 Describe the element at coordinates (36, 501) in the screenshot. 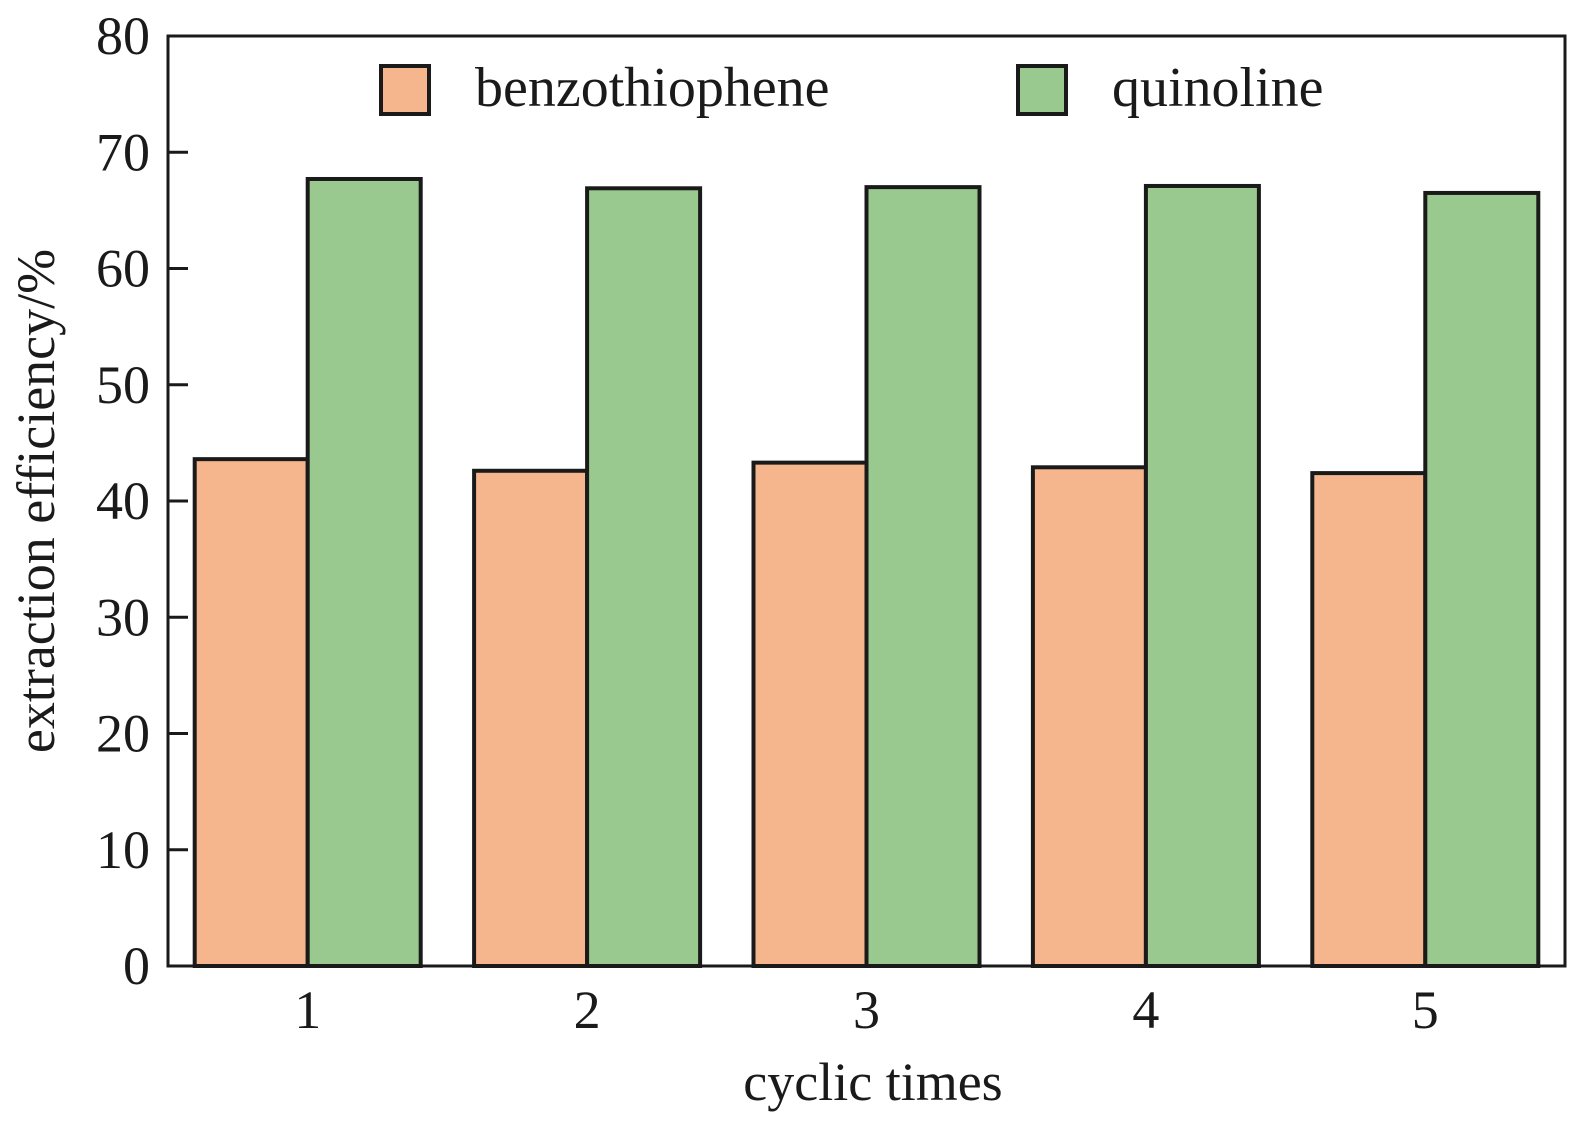

I see `y-axis-title: extraction efficiency/%` at that location.